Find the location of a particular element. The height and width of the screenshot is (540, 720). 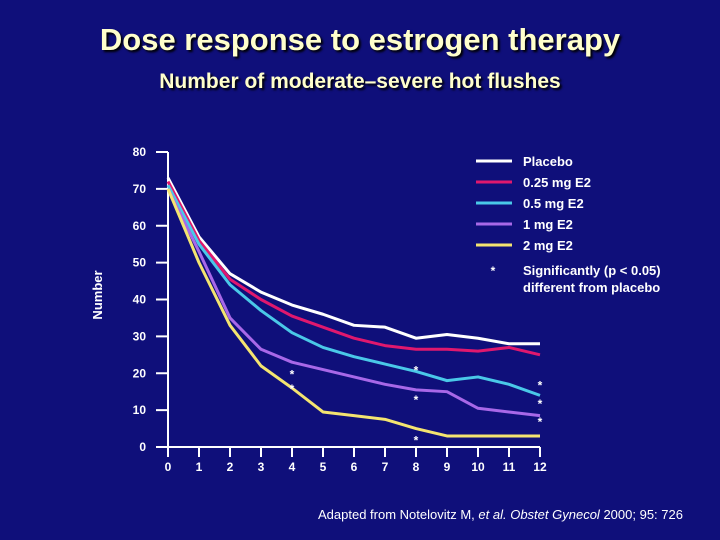

citation-journal: Obstet Gynecol is located at coordinates (555, 514).